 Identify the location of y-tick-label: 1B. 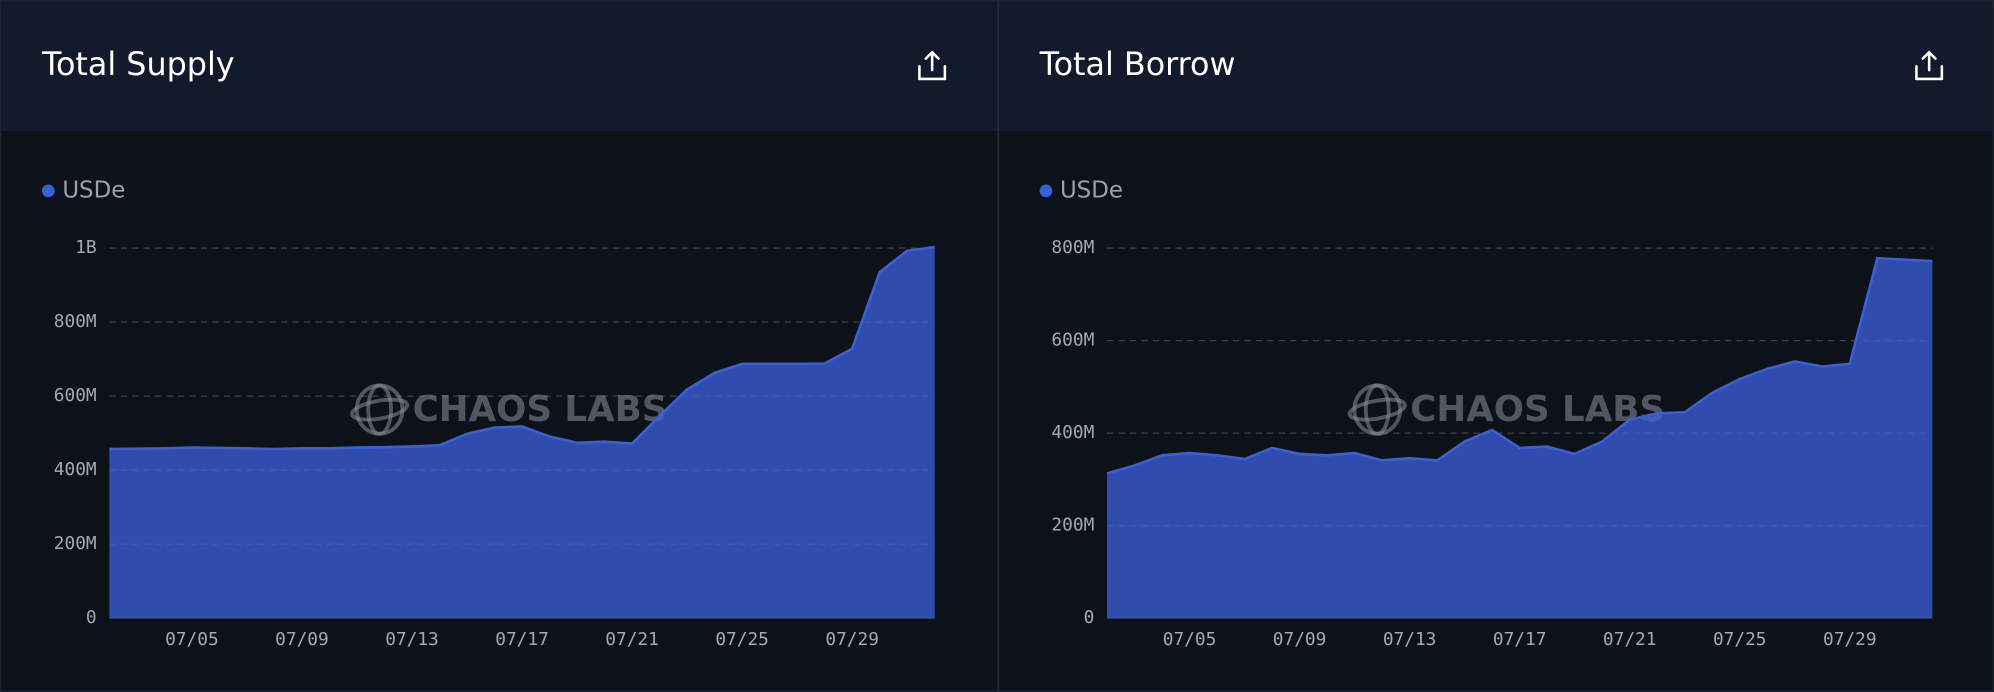
(85, 247).